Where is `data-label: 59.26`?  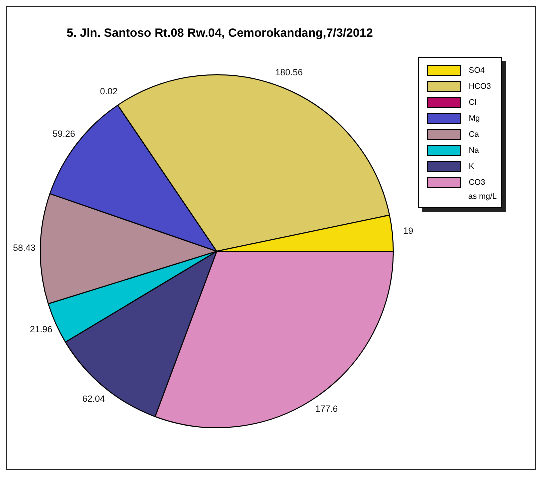 data-label: 59.26 is located at coordinates (64, 133).